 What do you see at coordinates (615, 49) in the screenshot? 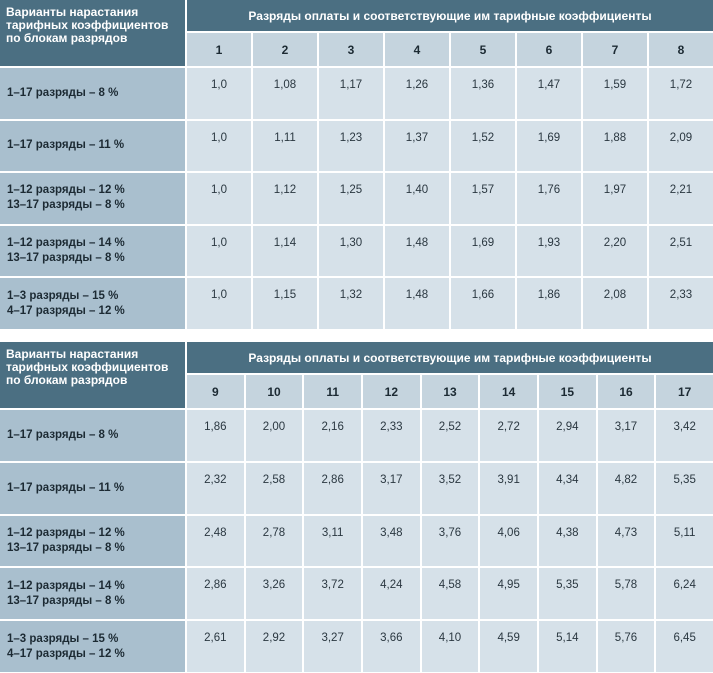
I see `grade-header: 7` at bounding box center [615, 49].